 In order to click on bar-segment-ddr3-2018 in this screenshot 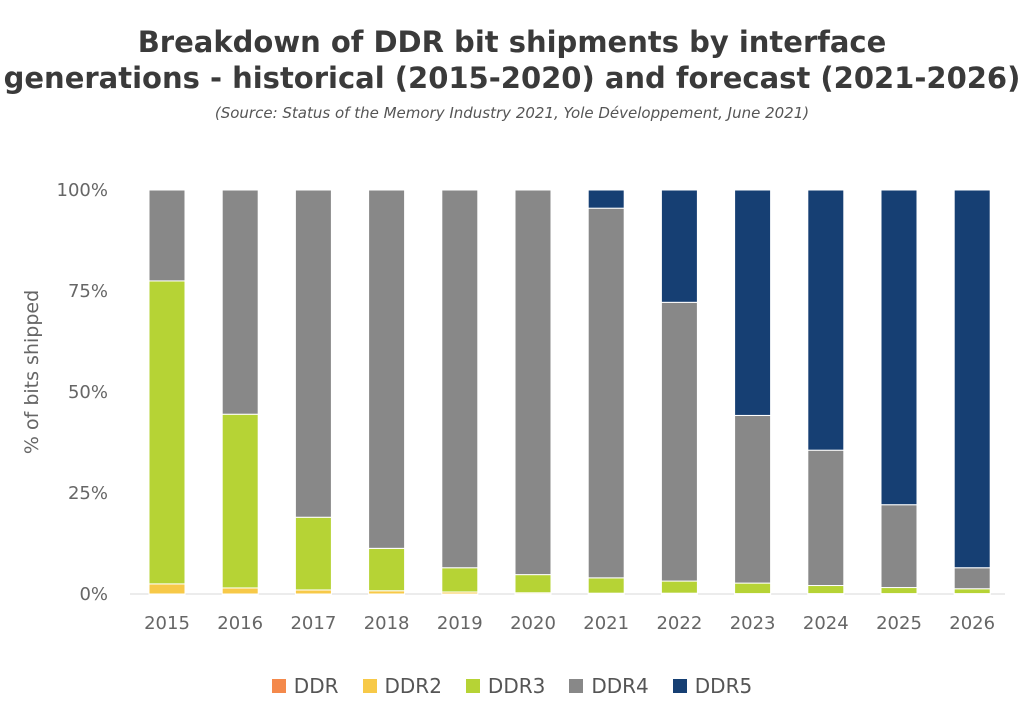, I will do `click(387, 569)`.